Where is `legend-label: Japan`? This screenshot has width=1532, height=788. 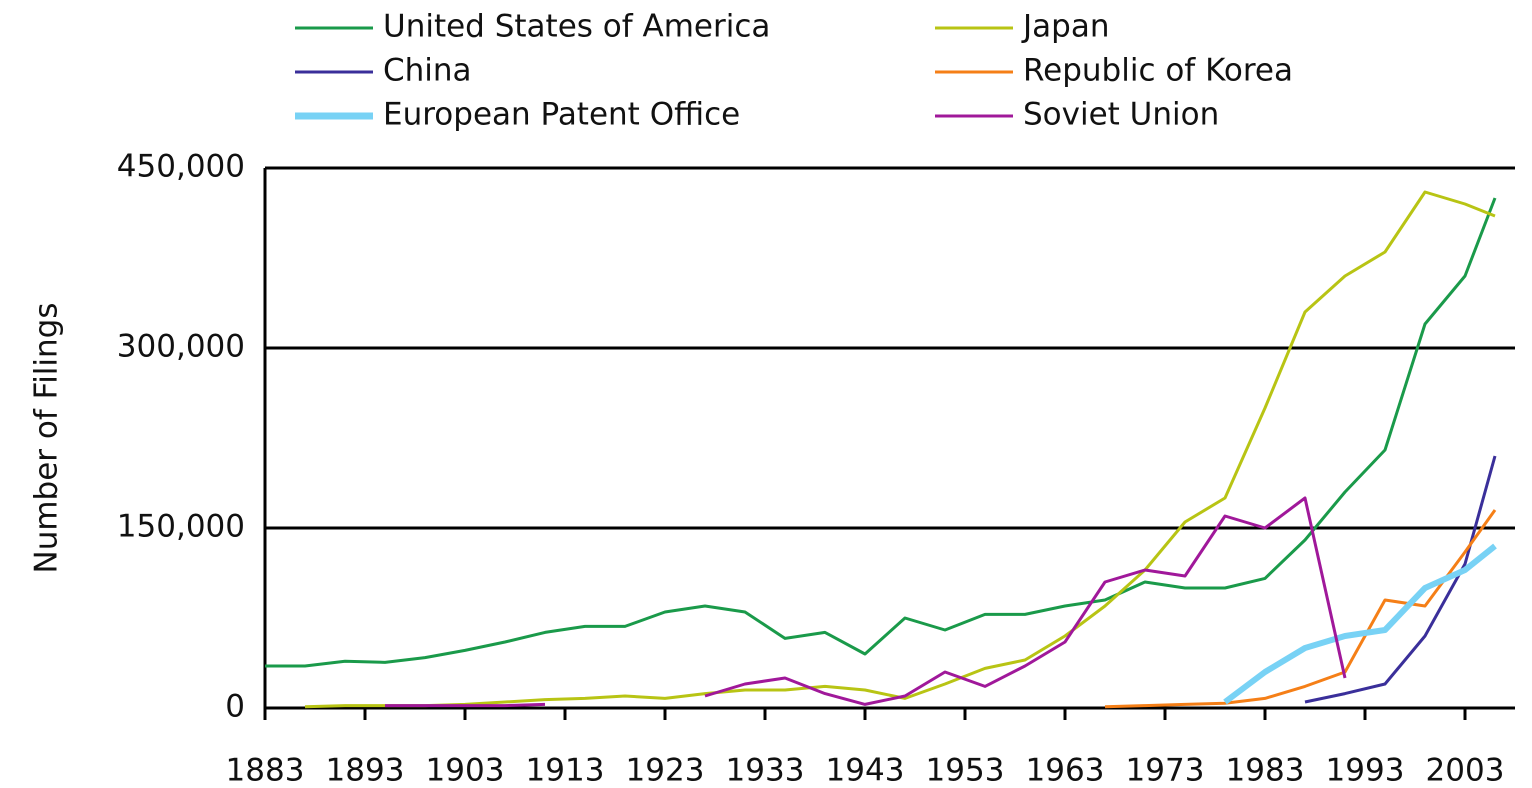
legend-label: Japan is located at coordinates (1065, 27).